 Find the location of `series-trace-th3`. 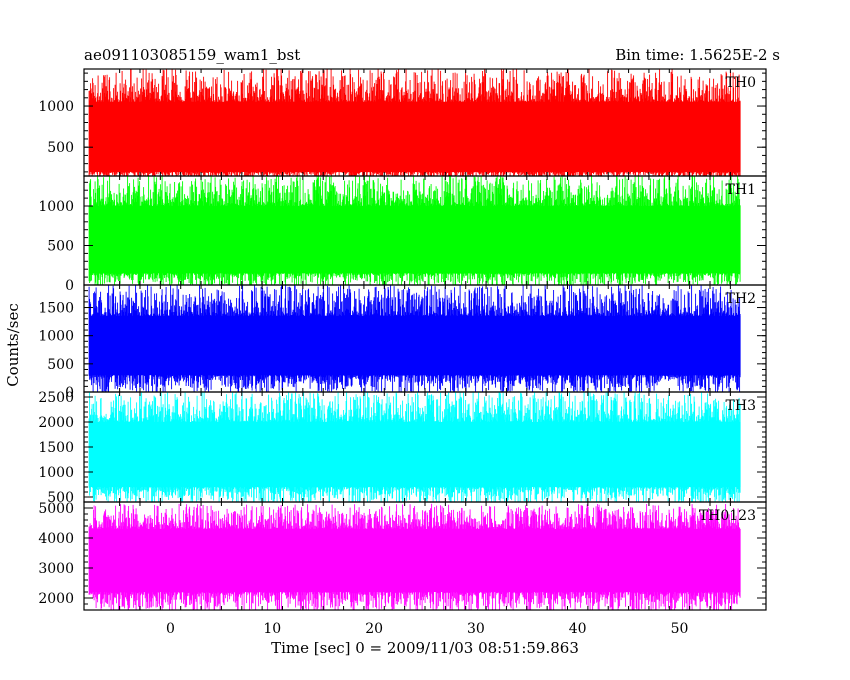

series-trace-th3 is located at coordinates (414, 447).